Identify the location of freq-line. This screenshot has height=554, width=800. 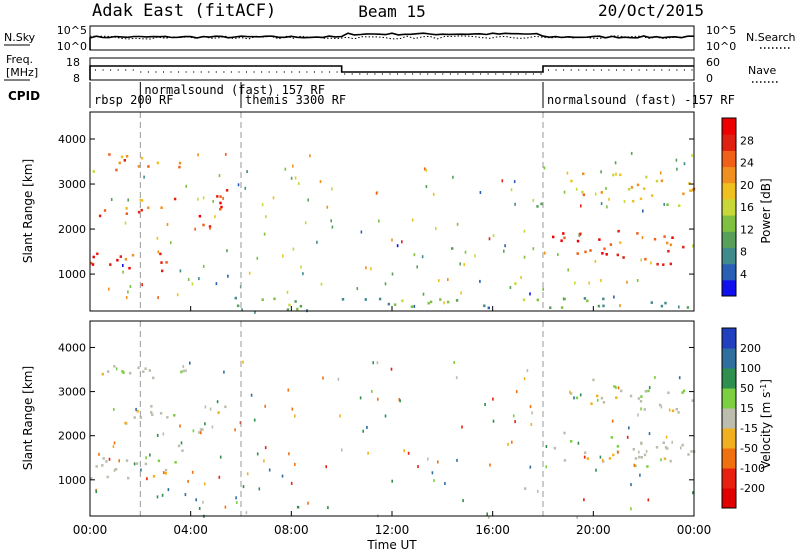
(391, 72).